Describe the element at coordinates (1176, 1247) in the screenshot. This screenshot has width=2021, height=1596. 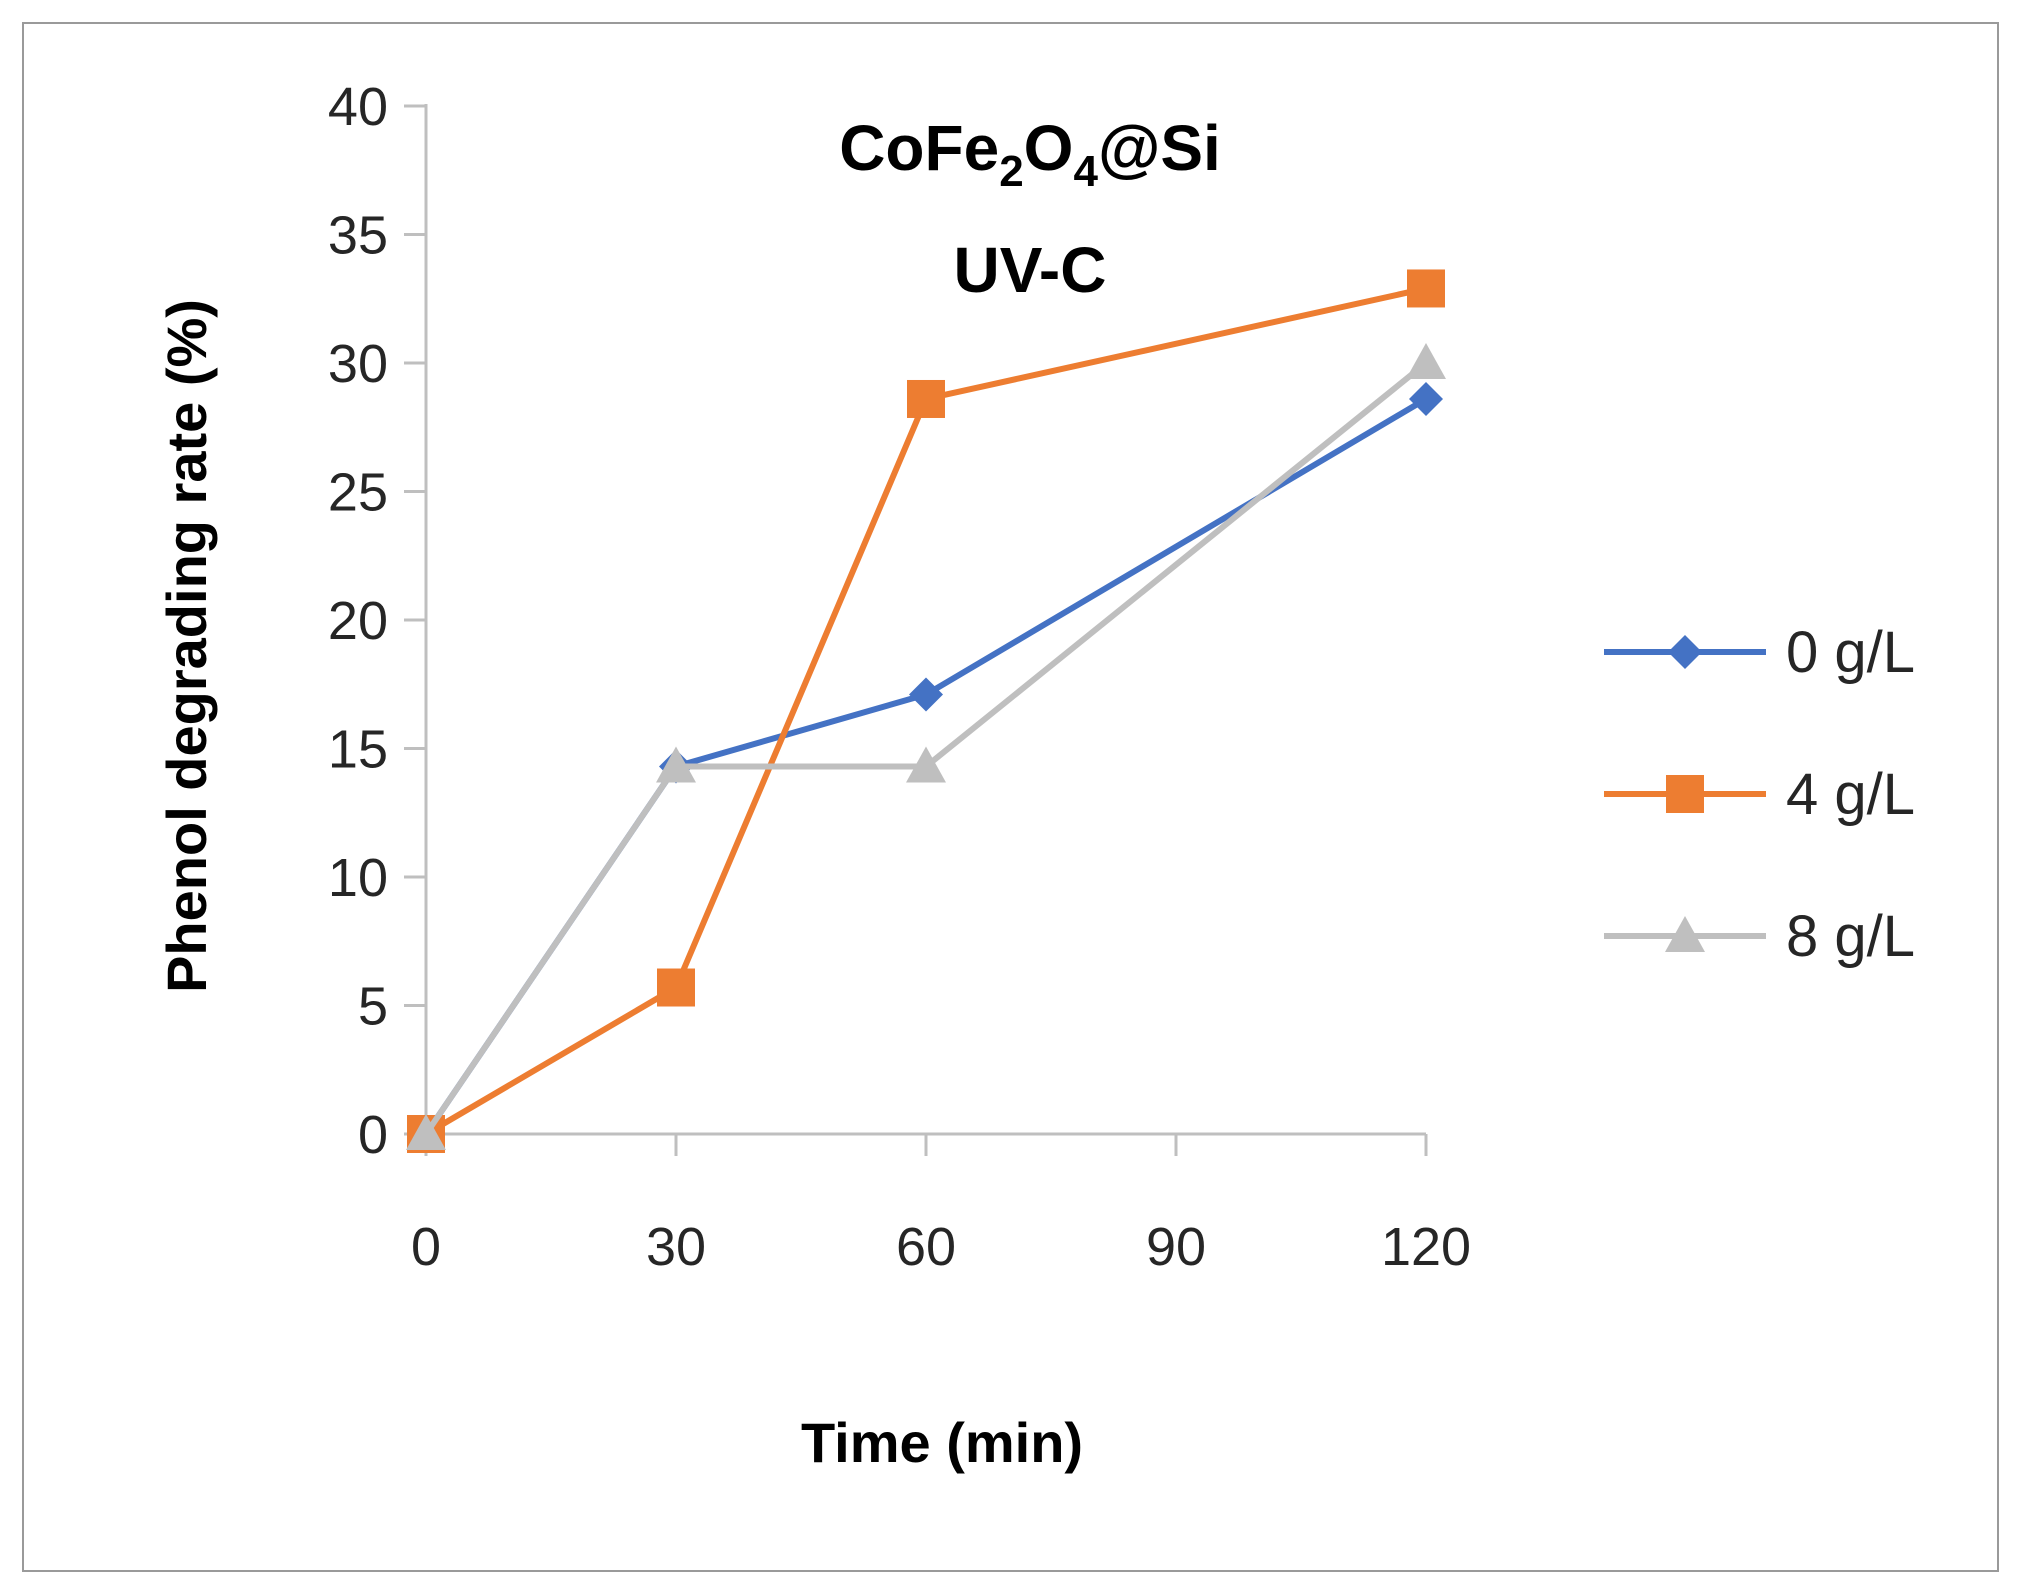
I see `x-tick-label: 90` at that location.